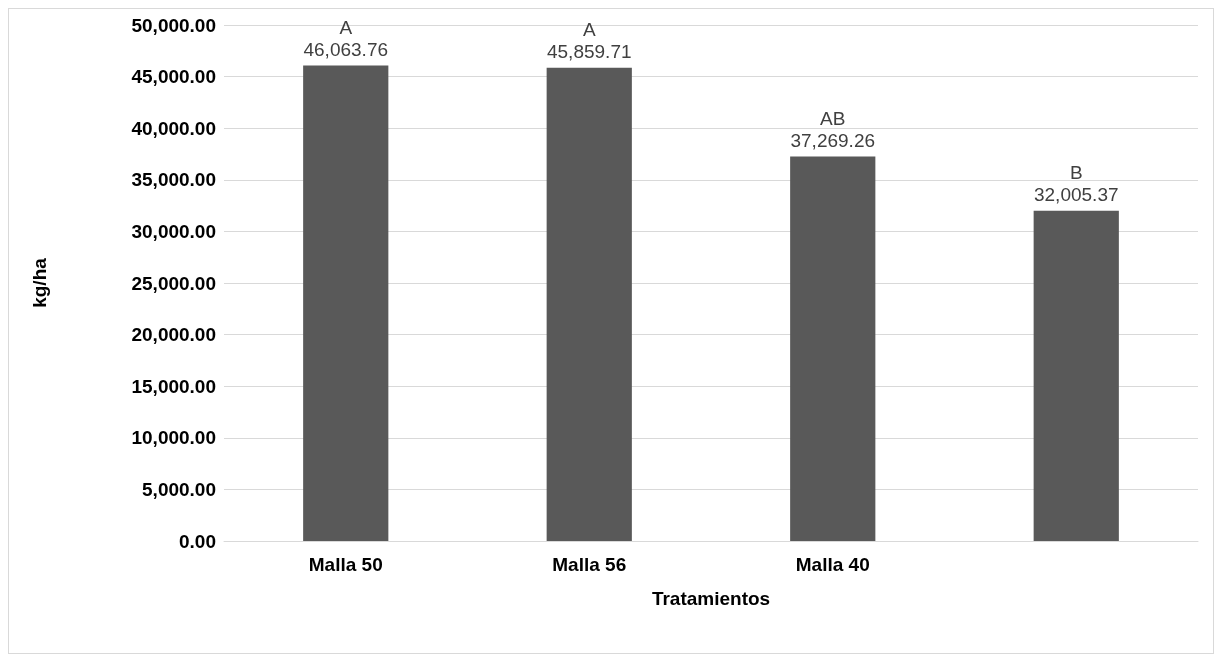 The width and height of the screenshot is (1220, 660). I want to click on y-tick-label: 10,000.00, so click(173, 438).